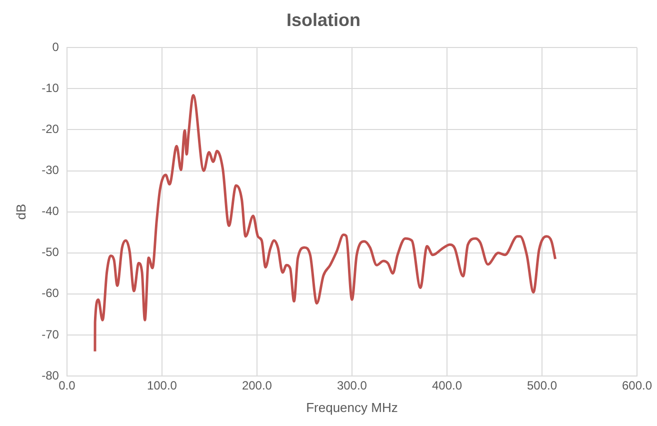 Image resolution: width=657 pixels, height=426 pixels. What do you see at coordinates (637, 385) in the screenshot?
I see `x-tick-label: 600.0` at bounding box center [637, 385].